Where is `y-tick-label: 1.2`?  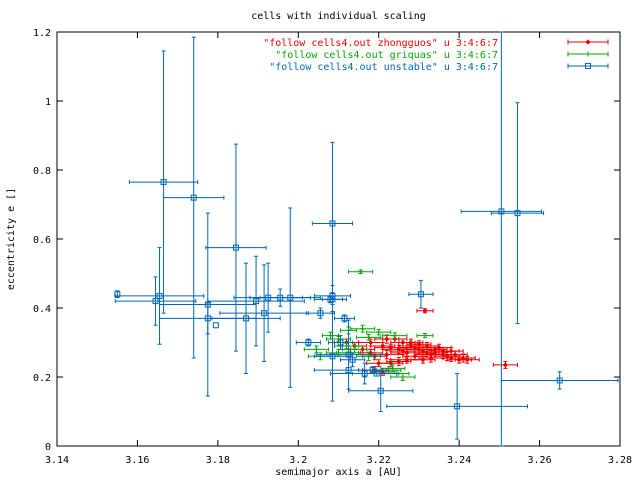
y-tick-label: 1.2 is located at coordinates (42, 33).